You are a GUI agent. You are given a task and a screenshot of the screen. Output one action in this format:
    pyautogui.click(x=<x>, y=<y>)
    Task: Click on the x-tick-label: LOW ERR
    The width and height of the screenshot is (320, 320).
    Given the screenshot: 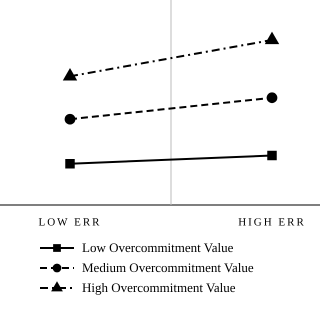 What is the action you would take?
    pyautogui.click(x=70, y=222)
    